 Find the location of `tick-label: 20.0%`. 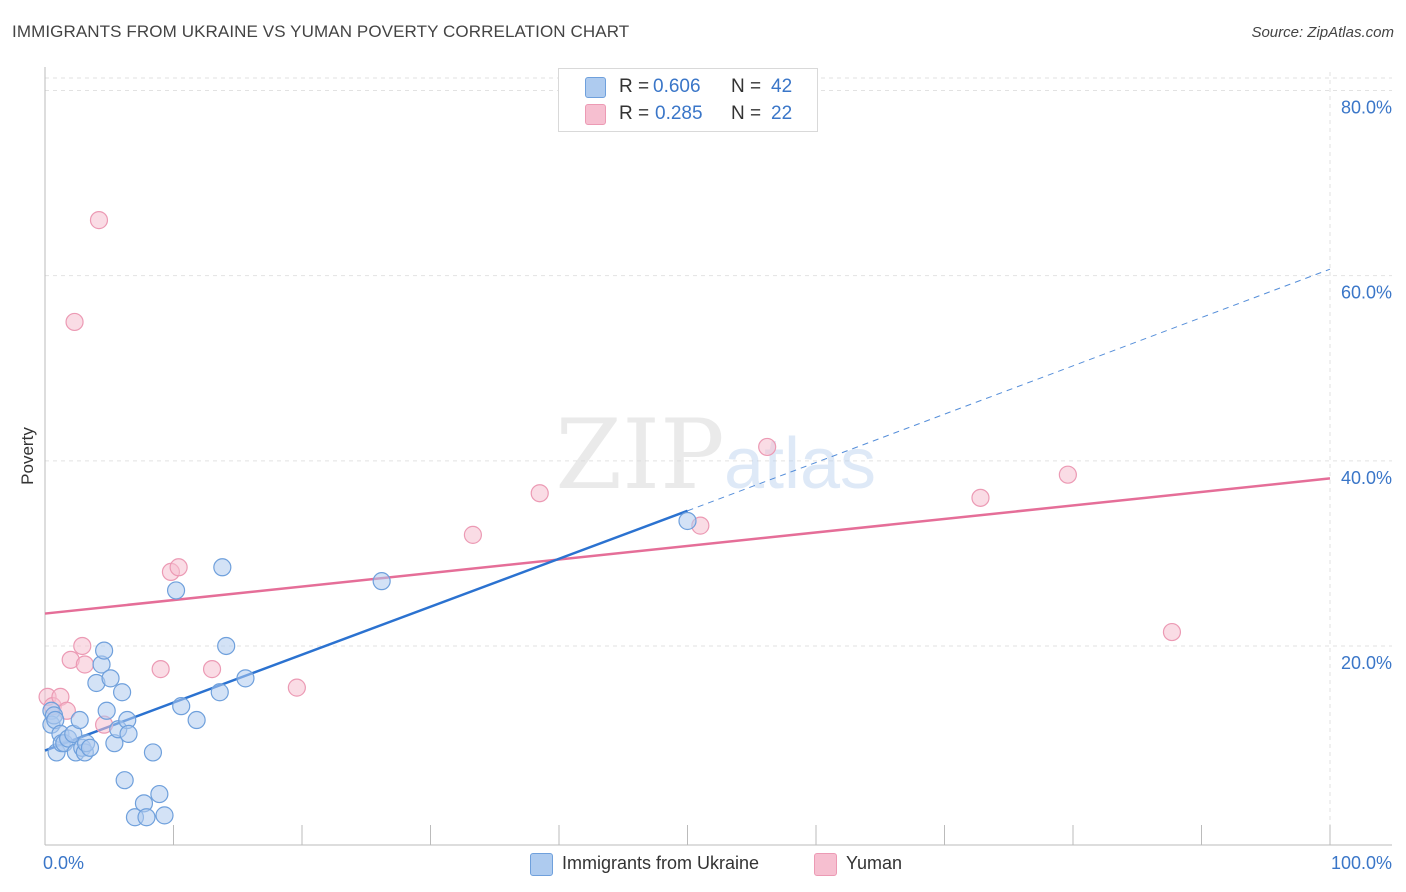

tick-label: 20.0% is located at coordinates (1366, 663).